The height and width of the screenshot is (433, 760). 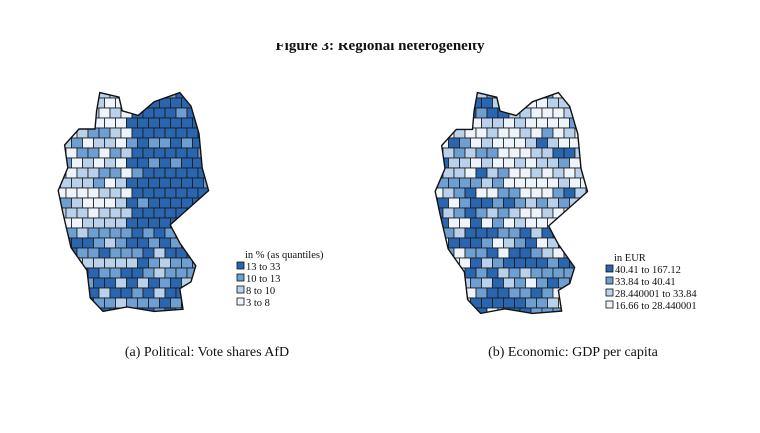 I want to click on legend-label: 8 to 10, so click(x=260, y=291).